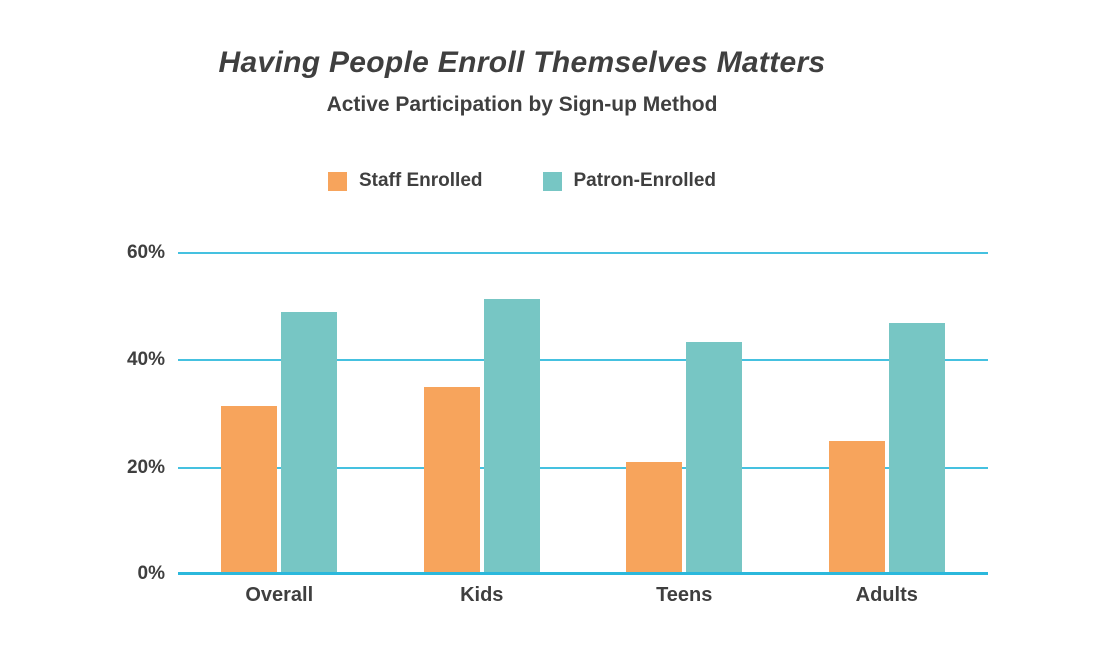 This screenshot has height=660, width=1114. What do you see at coordinates (145, 467) in the screenshot?
I see `y-tick-label-20: 20%` at bounding box center [145, 467].